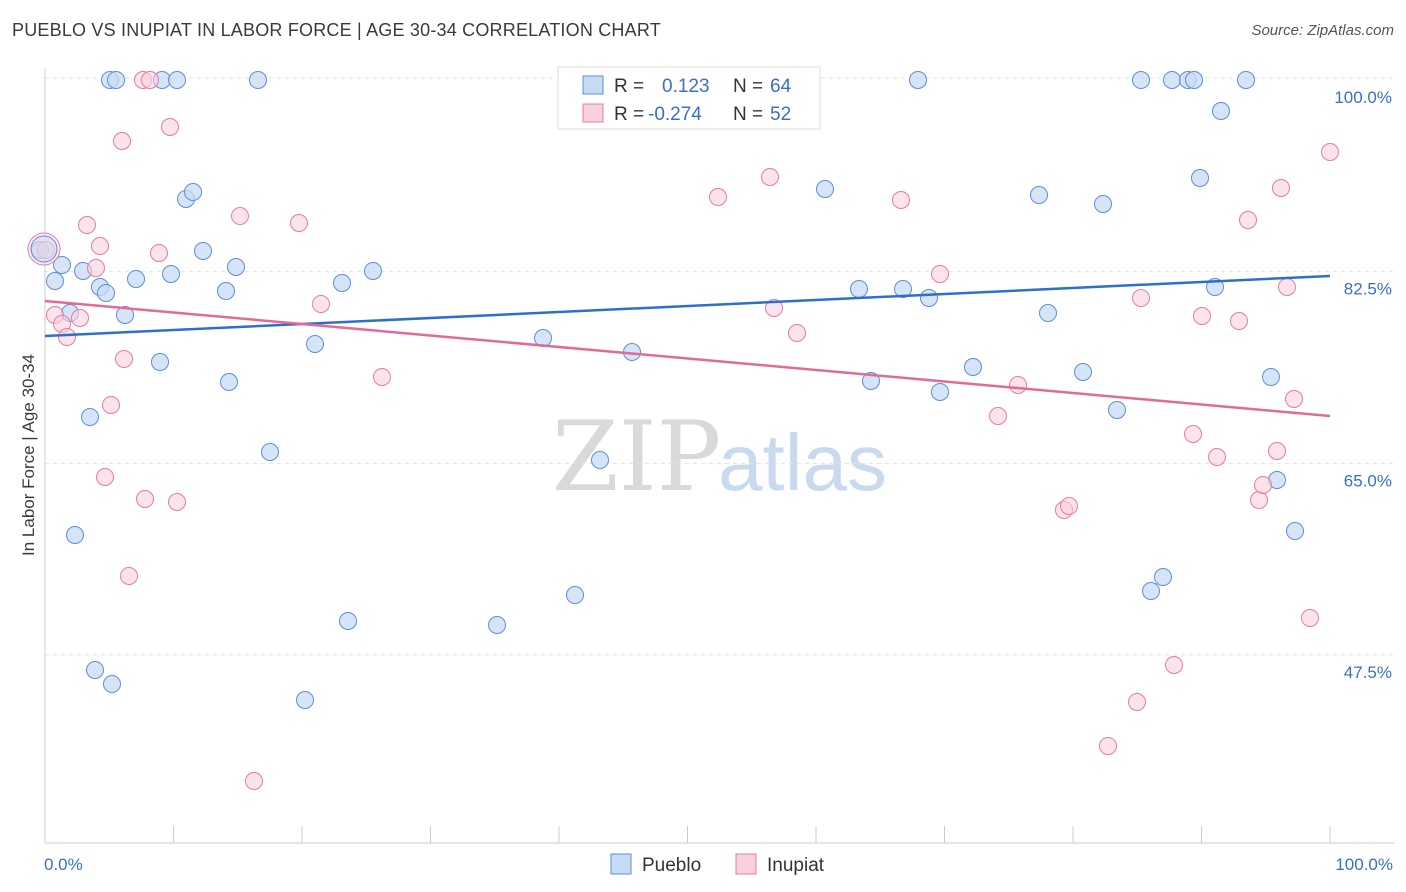  What do you see at coordinates (1368, 480) in the screenshot?
I see `y-tick-label-1: 65.0%` at bounding box center [1368, 480].